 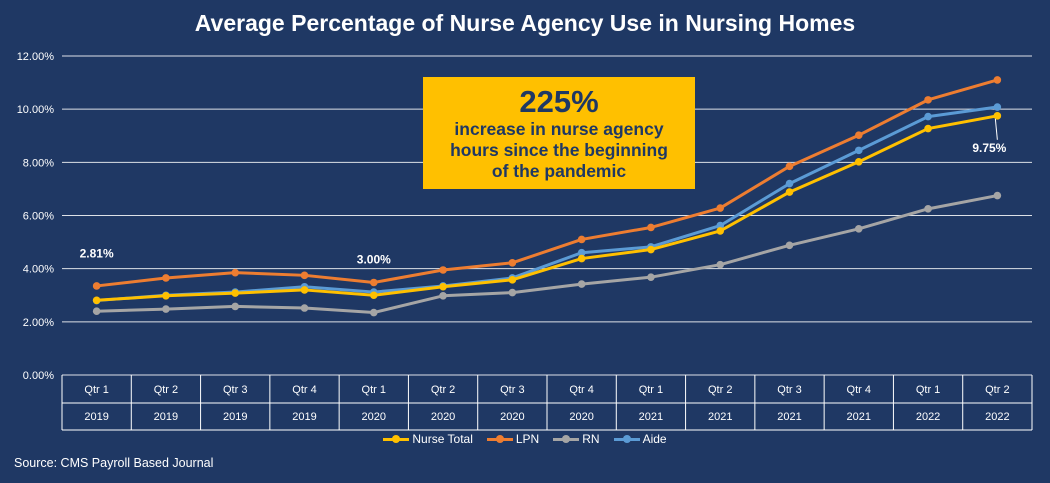 What do you see at coordinates (559, 101) in the screenshot?
I see `callout-headline: 225%` at bounding box center [559, 101].